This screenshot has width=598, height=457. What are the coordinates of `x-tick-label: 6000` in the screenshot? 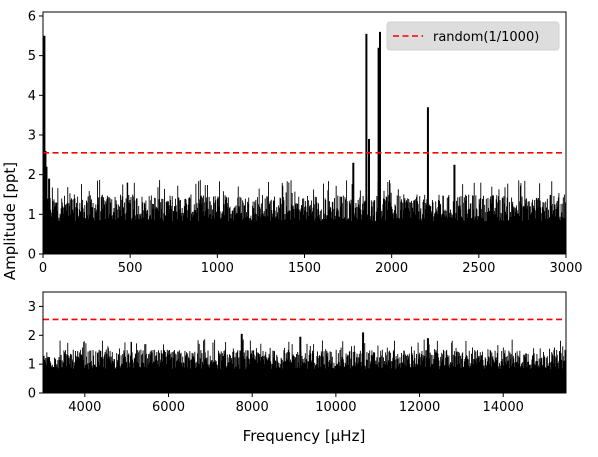 It's located at (168, 407).